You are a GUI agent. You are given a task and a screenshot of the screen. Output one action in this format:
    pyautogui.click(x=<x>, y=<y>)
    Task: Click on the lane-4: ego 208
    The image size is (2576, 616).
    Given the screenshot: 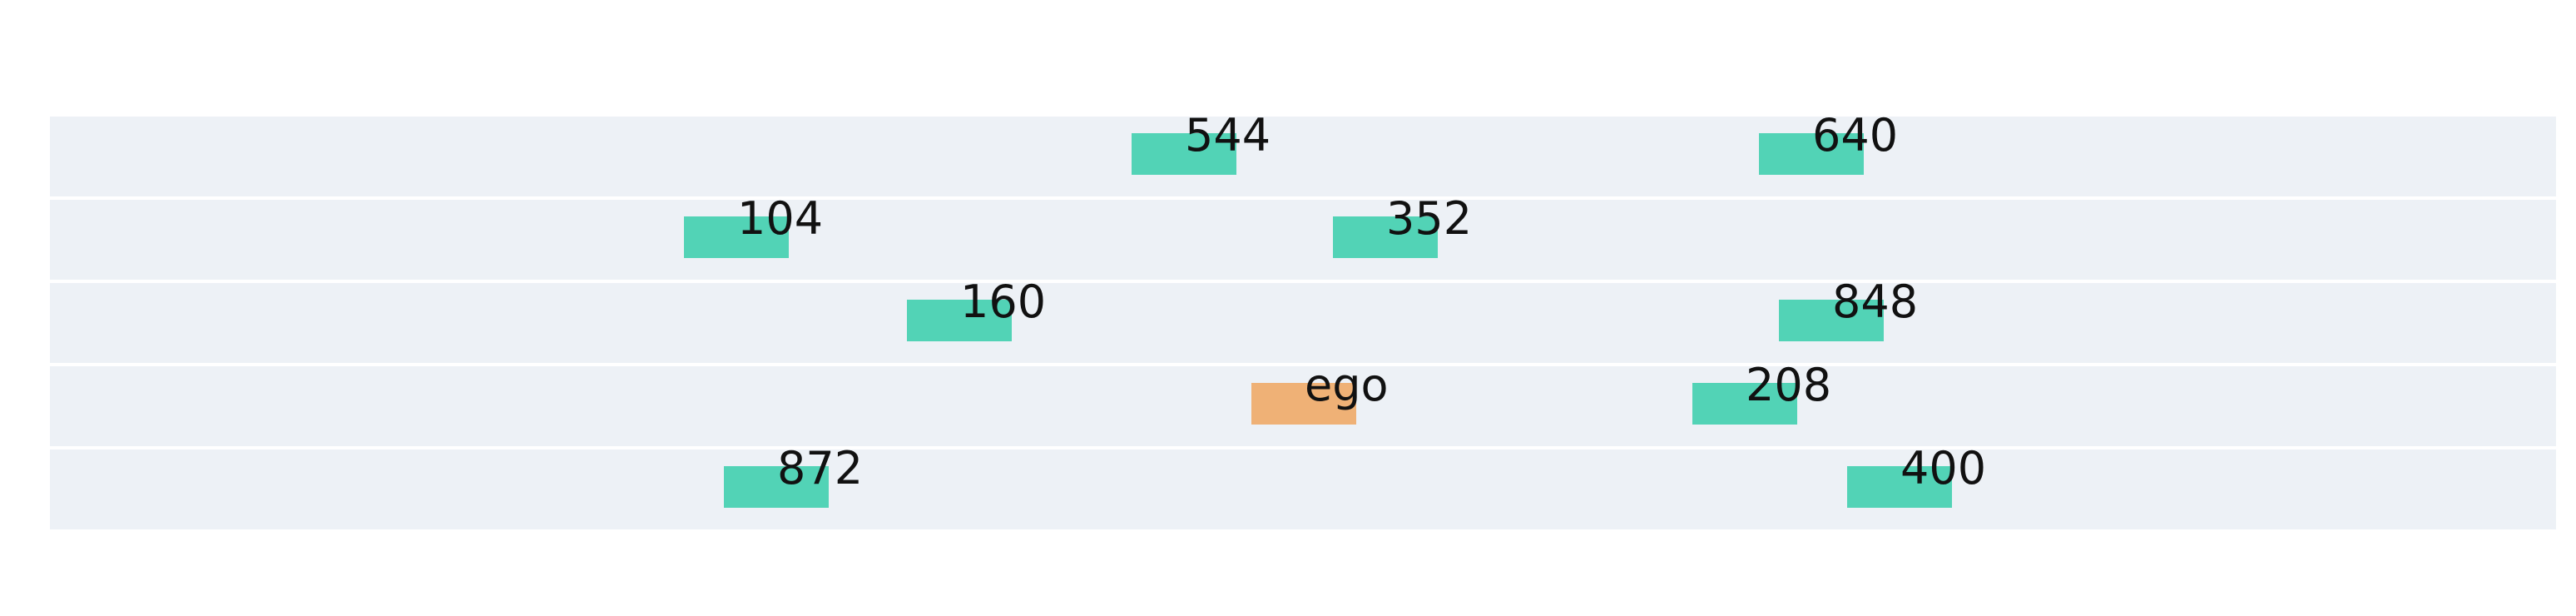 What is the action you would take?
    pyautogui.click(x=1303, y=406)
    